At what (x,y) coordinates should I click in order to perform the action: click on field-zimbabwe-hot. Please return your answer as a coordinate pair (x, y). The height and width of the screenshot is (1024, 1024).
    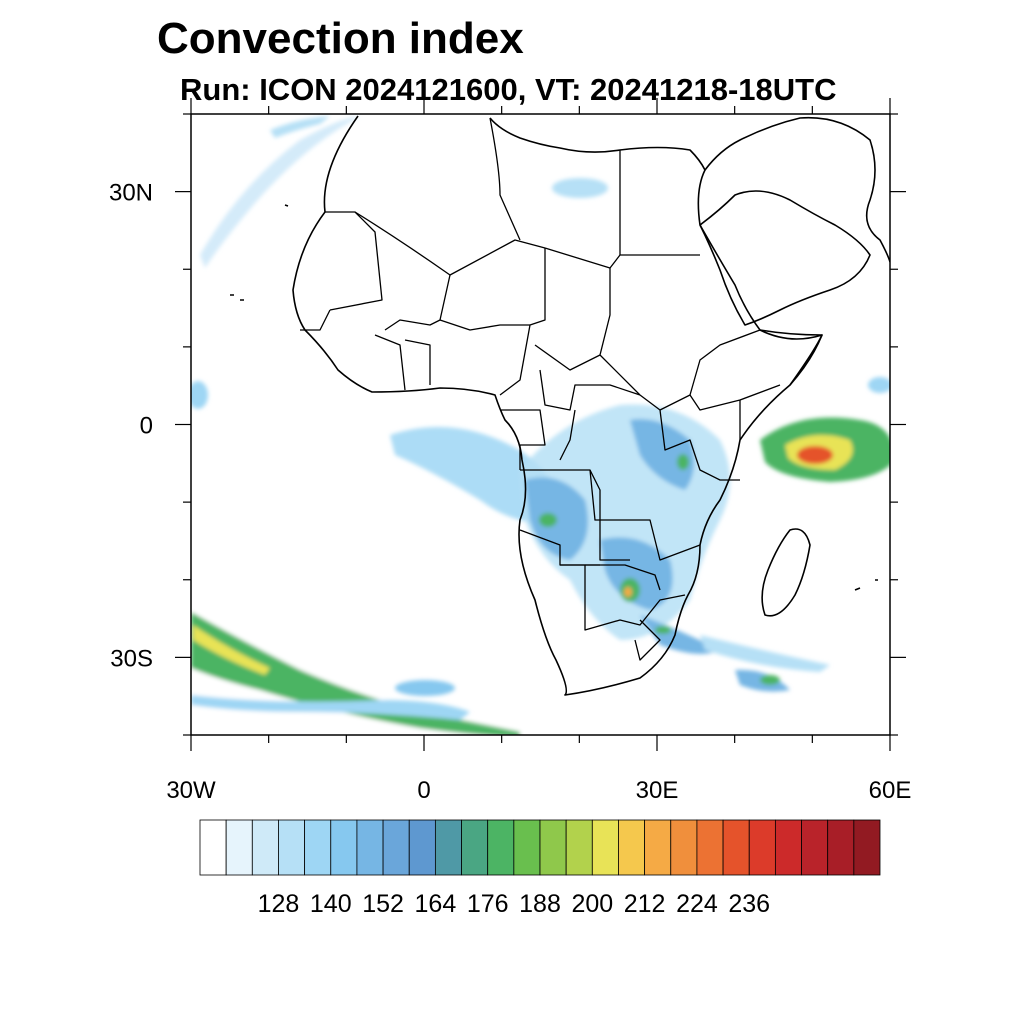
    Looking at the image, I should click on (628, 592).